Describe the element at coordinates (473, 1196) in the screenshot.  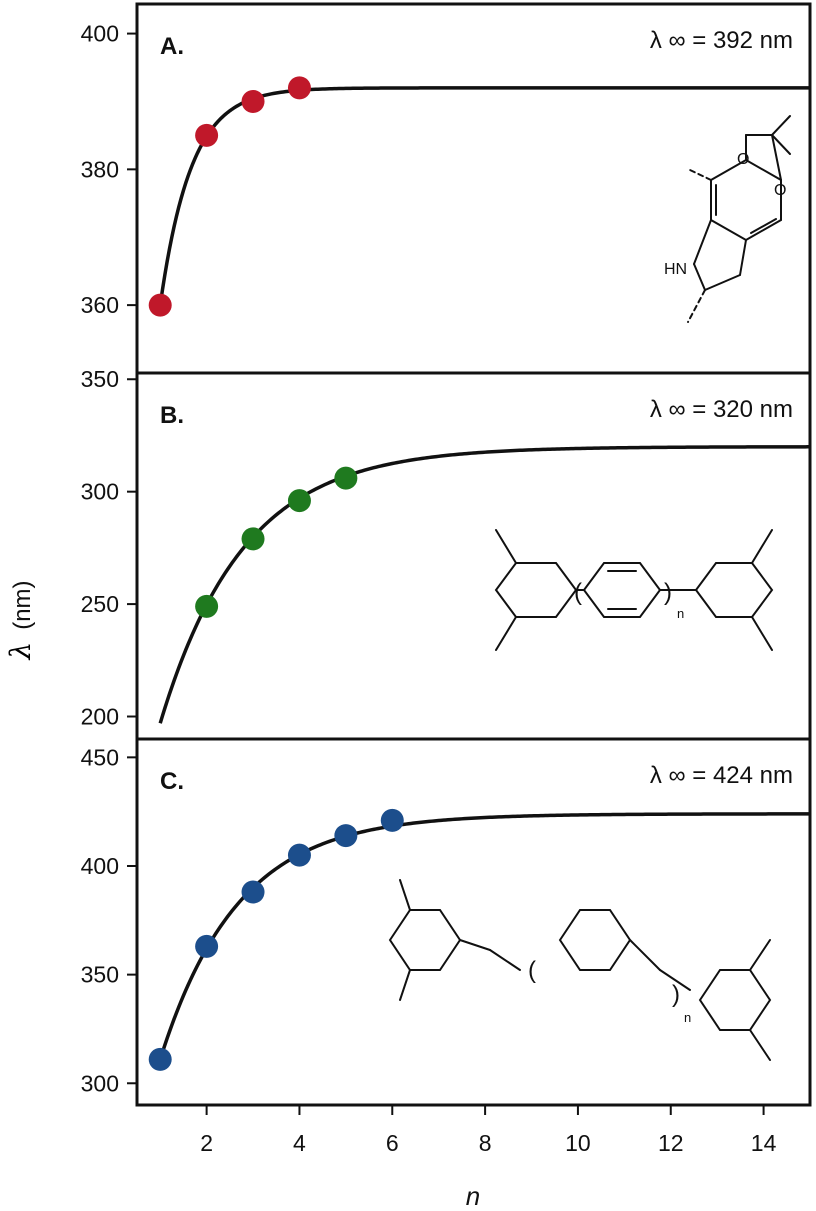
I see `x-axis-label: n` at that location.